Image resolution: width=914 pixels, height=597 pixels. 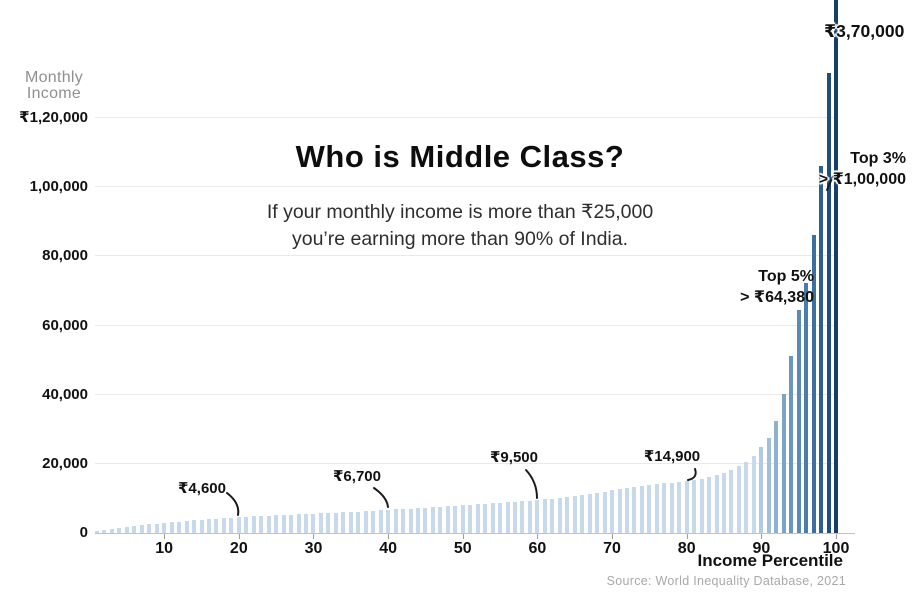 What do you see at coordinates (462, 548) in the screenshot?
I see `x-tick-label: 50` at bounding box center [462, 548].